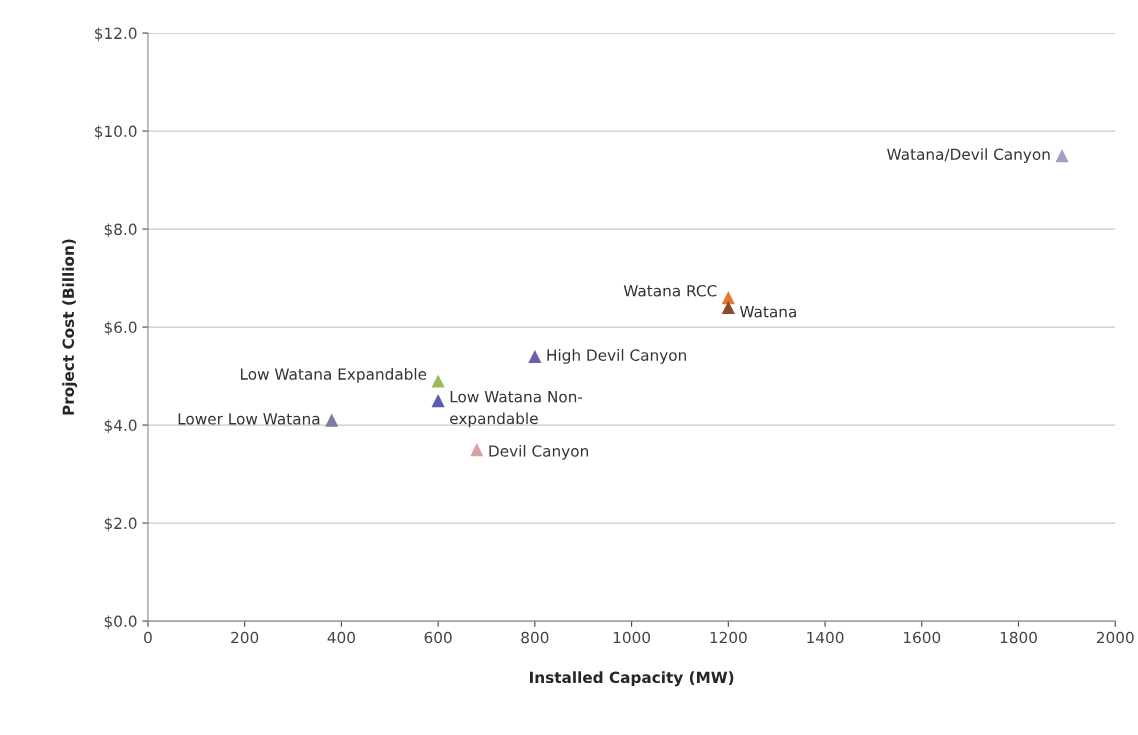 This screenshot has height=735, width=1138. I want to click on x-tick-label: 1400, so click(825, 637).